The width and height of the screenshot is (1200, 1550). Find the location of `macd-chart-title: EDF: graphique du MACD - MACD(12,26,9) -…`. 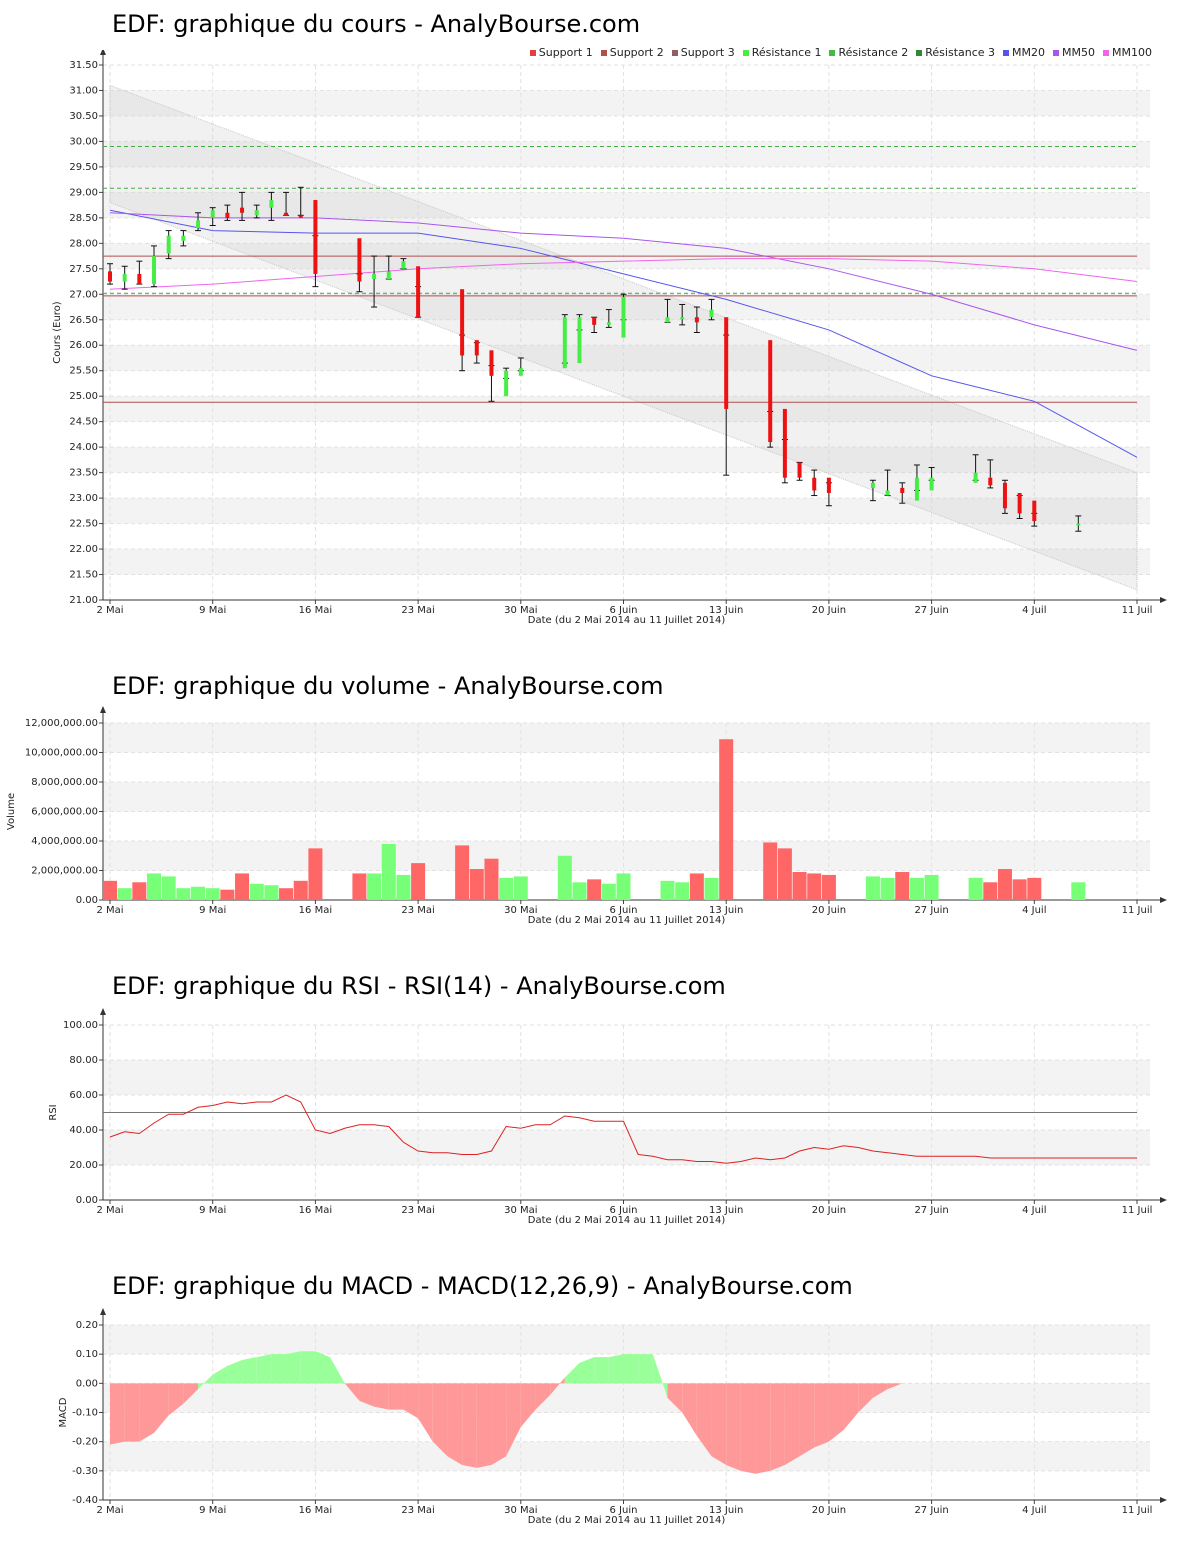

macd-chart-title: EDF: graphique du MACD - MACD(12,26,9) -… is located at coordinates (482, 1286).